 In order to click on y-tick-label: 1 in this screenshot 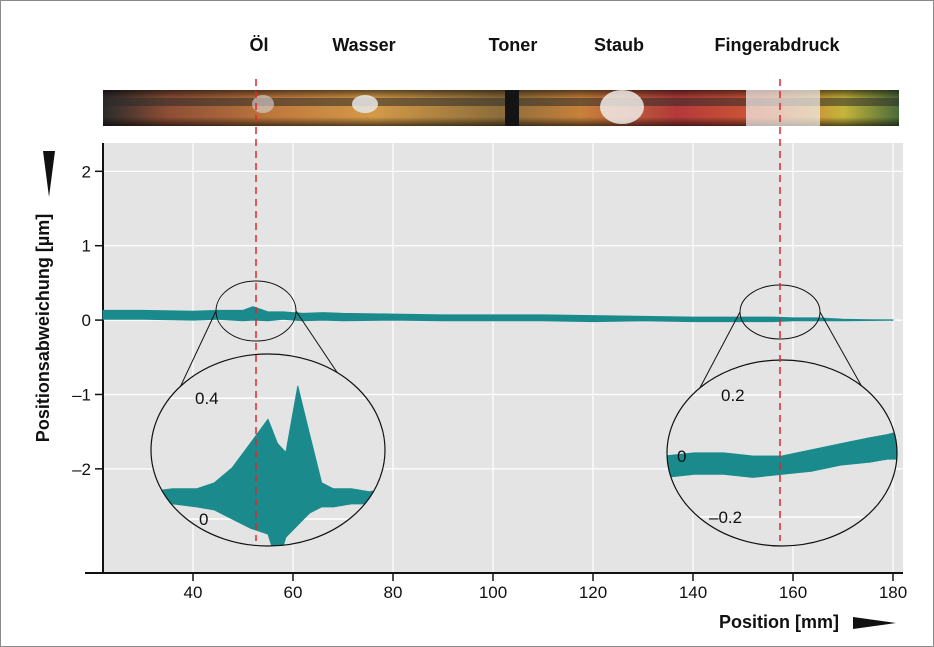, I will do `click(86, 246)`.